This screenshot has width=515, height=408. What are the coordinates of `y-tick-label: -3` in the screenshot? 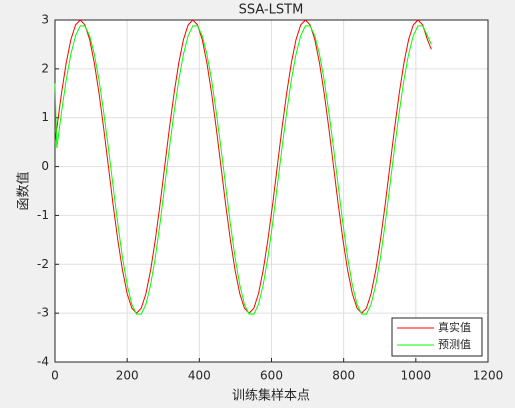 It's located at (43, 313).